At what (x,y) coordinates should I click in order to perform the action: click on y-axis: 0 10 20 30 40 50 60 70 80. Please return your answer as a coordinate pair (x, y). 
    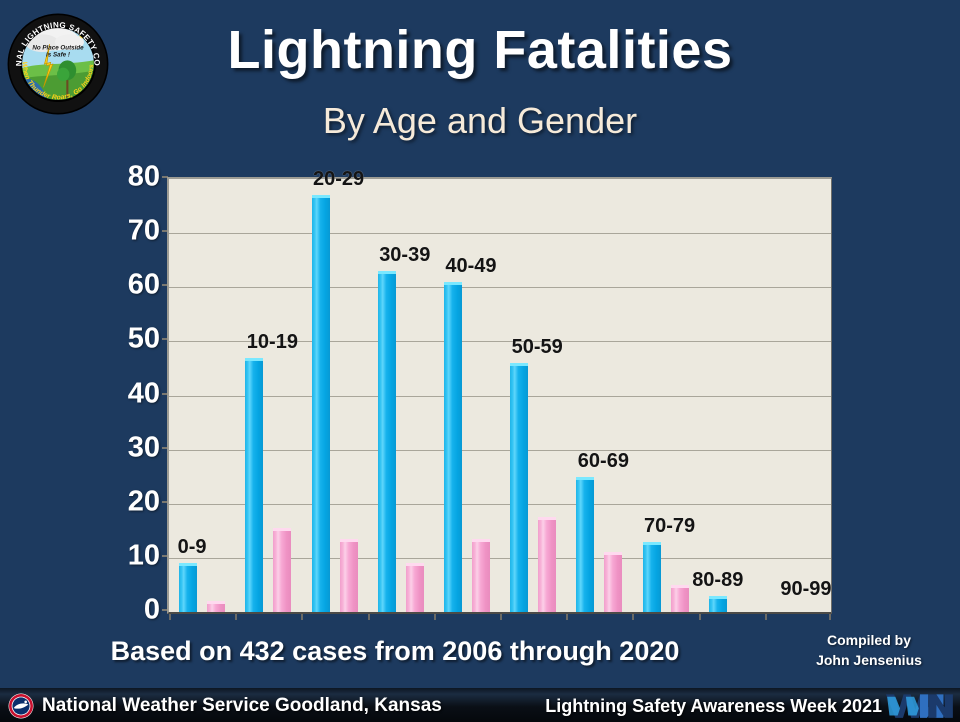
    Looking at the image, I should click on (147, 393).